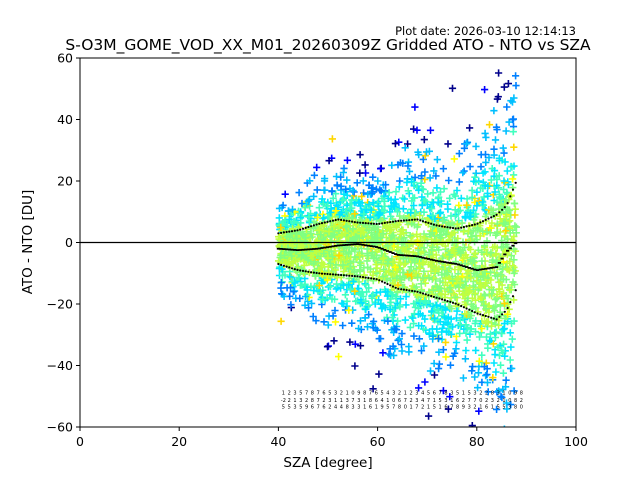 The width and height of the screenshot is (640, 480). I want to click on bin-count-label: 7, so click(306, 394).